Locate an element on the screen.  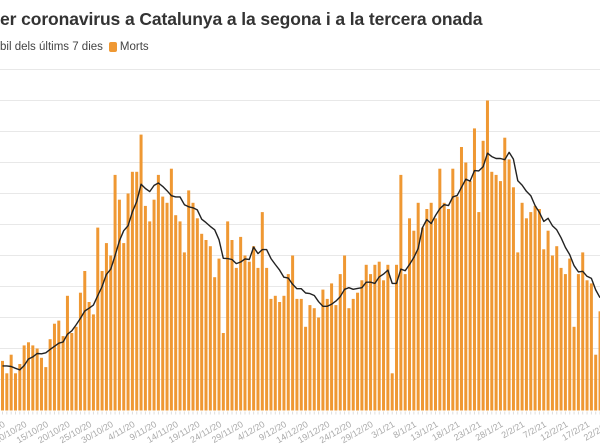
x-tick-label: 2/2/21 is located at coordinates (513, 429).